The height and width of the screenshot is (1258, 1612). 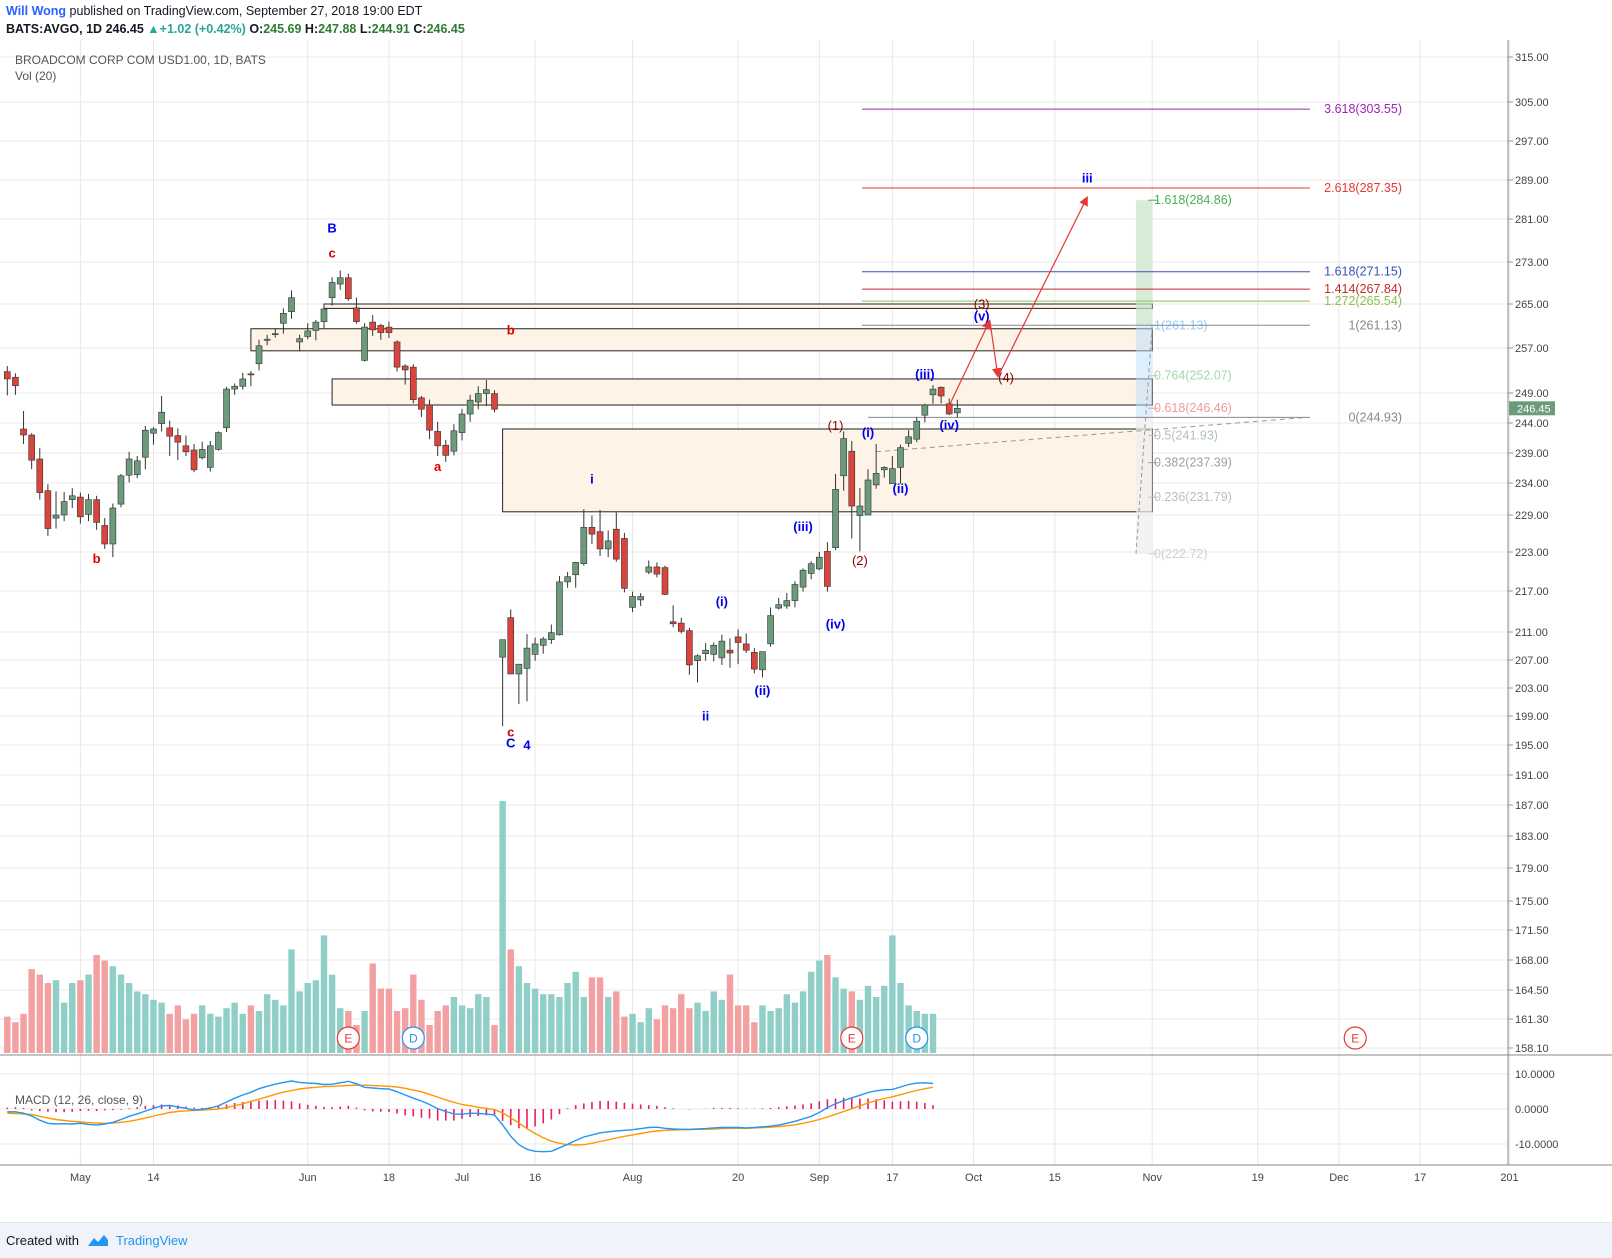 What do you see at coordinates (1532, 484) in the screenshot?
I see `price-tick-label: 234.00` at bounding box center [1532, 484].